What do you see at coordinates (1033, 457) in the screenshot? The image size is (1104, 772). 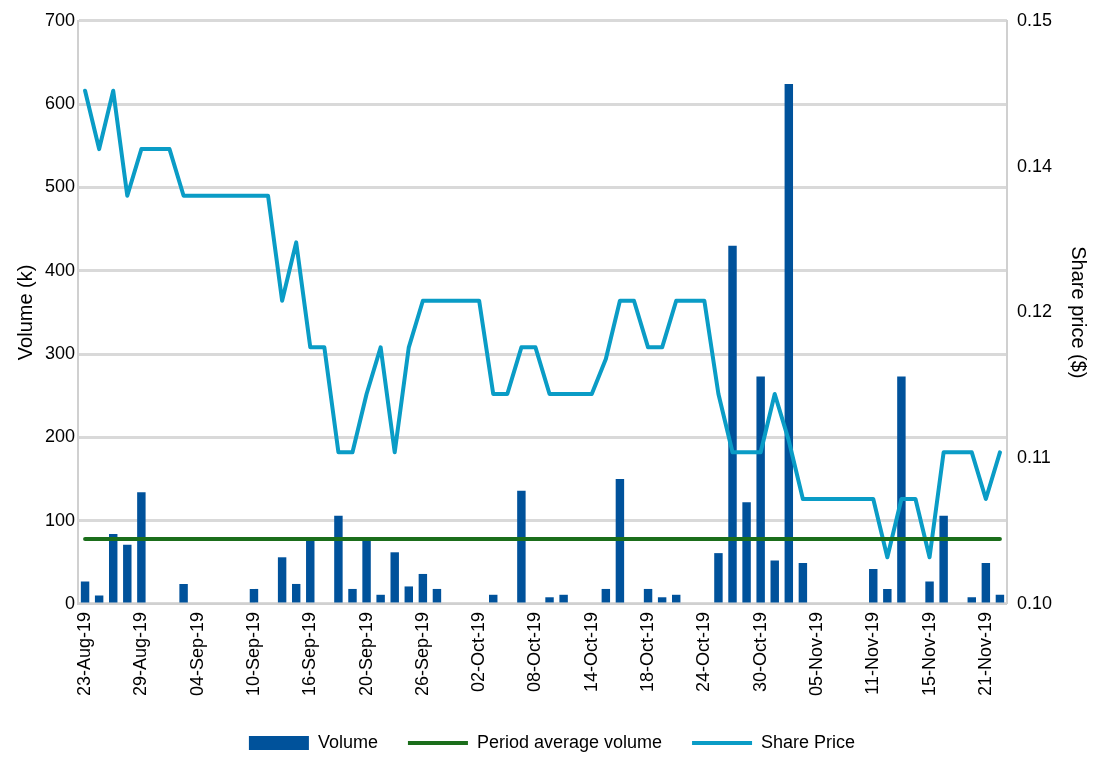 I see `y2-tick-label: 0.11` at bounding box center [1033, 457].